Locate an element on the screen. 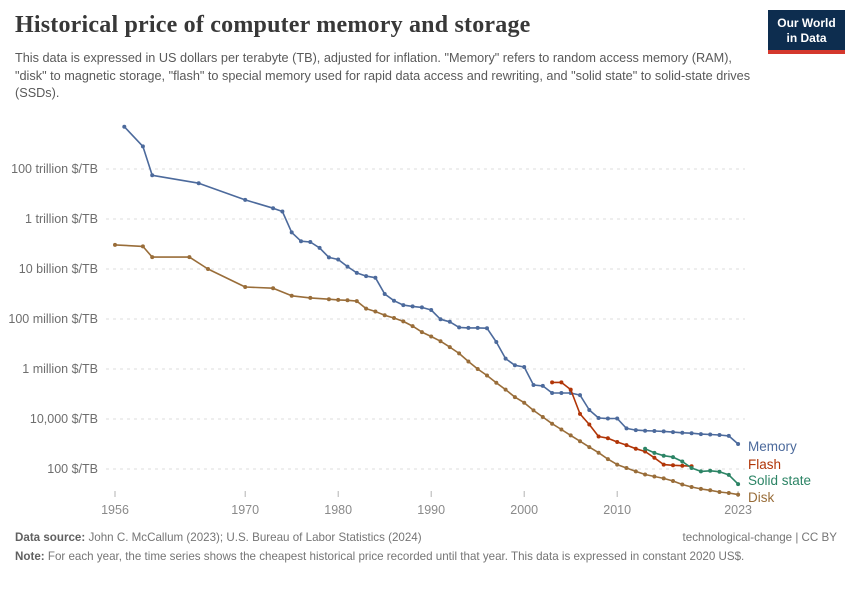 This screenshot has height=600, width=850. series-label-disk: Disk is located at coordinates (761, 497).